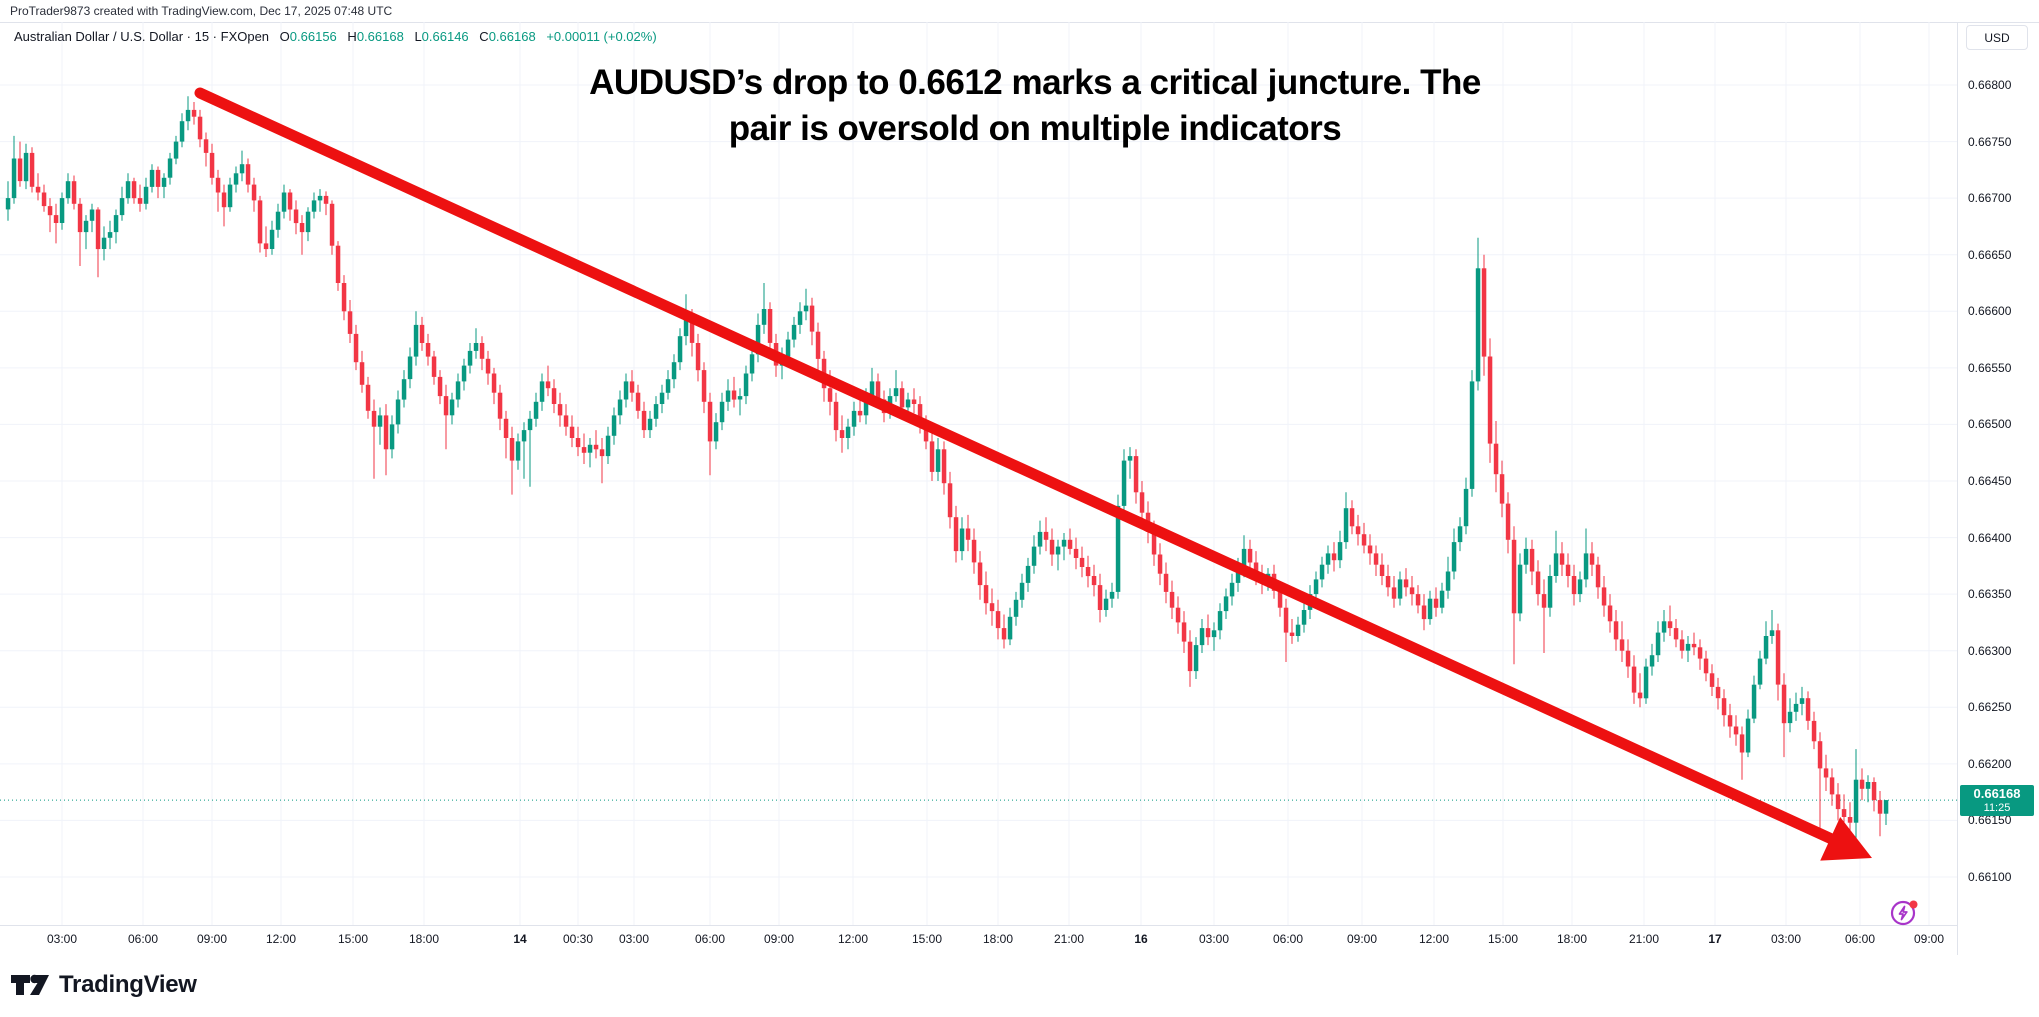 This screenshot has height=1017, width=2039. I want to click on time-tick-date: 14, so click(520, 939).